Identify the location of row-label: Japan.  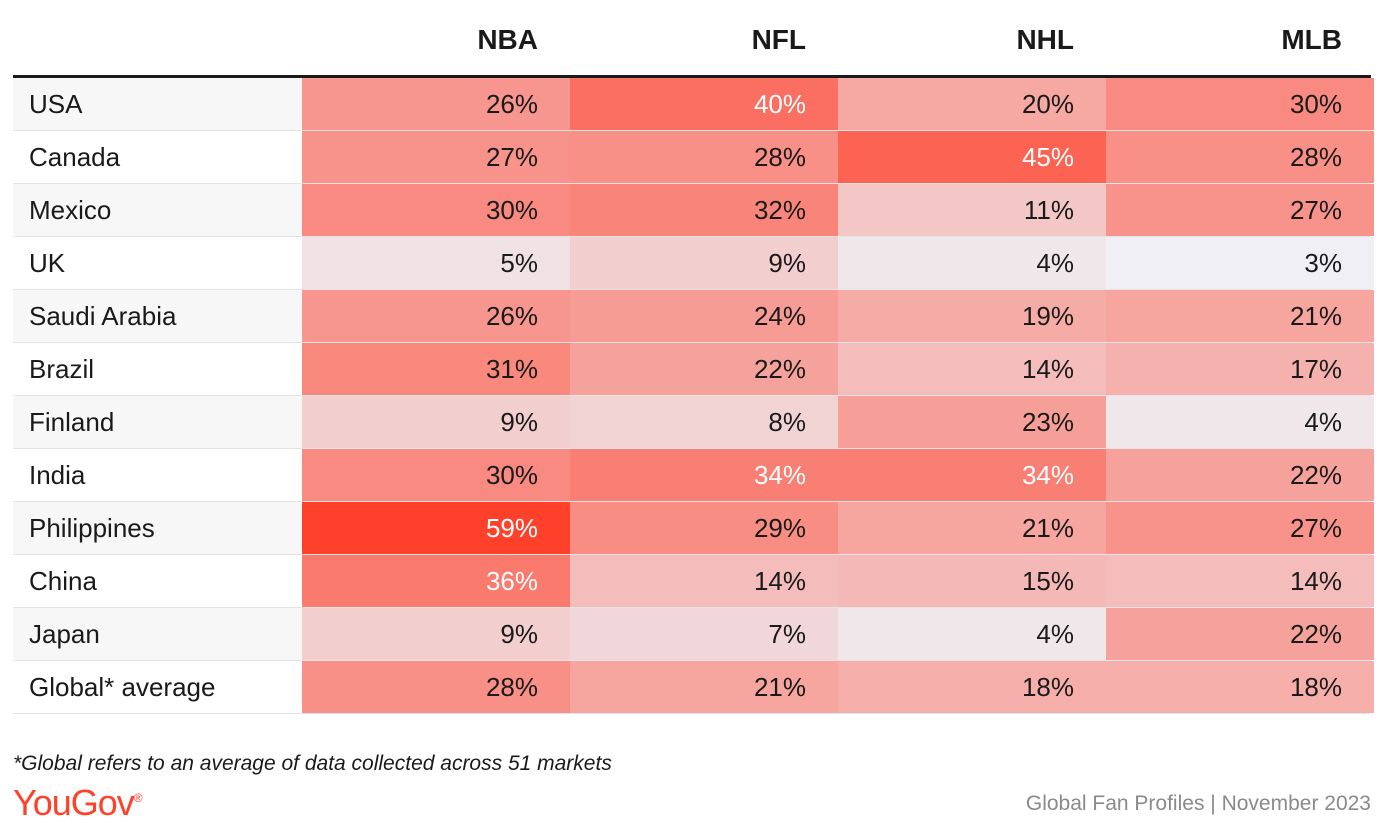
(157, 634).